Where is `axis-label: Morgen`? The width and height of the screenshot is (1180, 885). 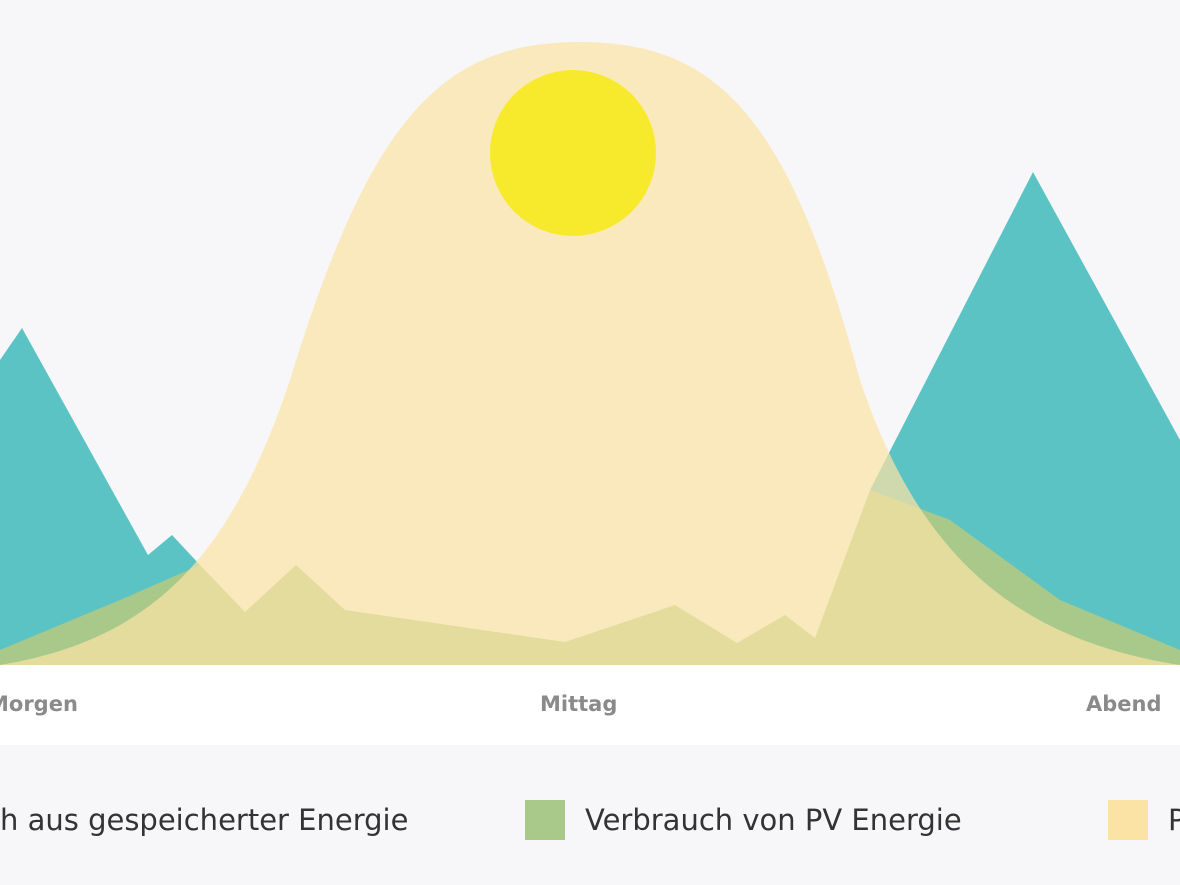 axis-label: Morgen is located at coordinates (39, 704).